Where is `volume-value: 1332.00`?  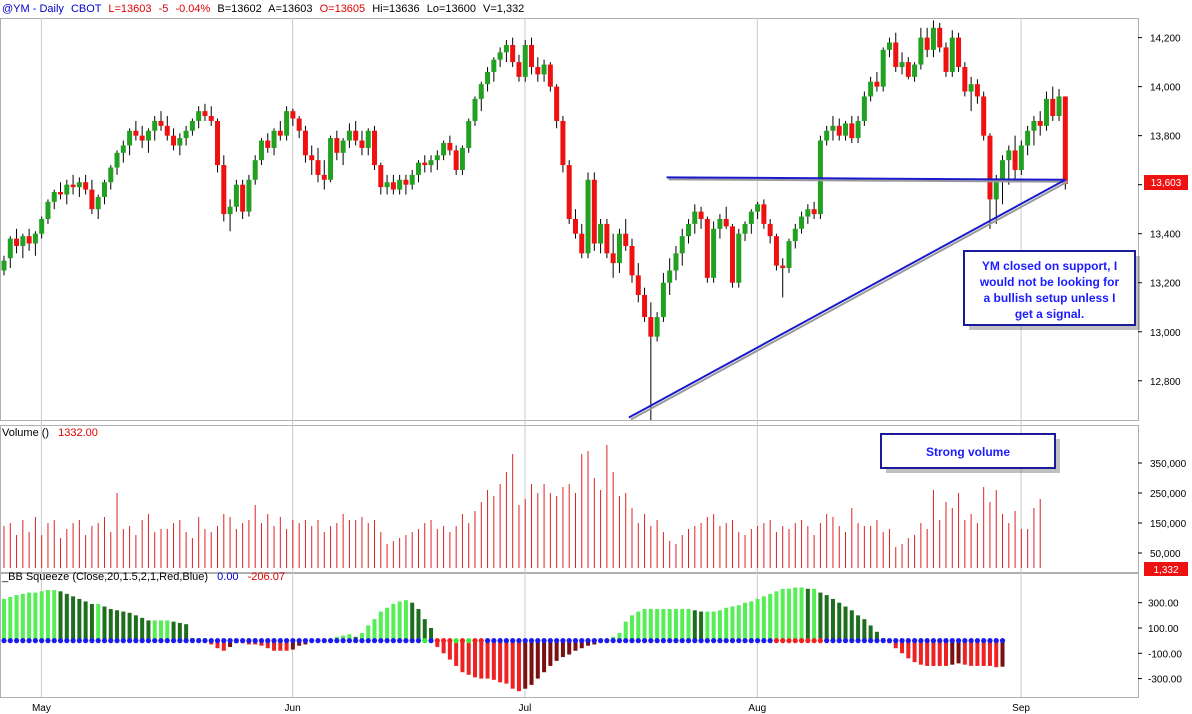 volume-value: 1332.00 is located at coordinates (78, 433).